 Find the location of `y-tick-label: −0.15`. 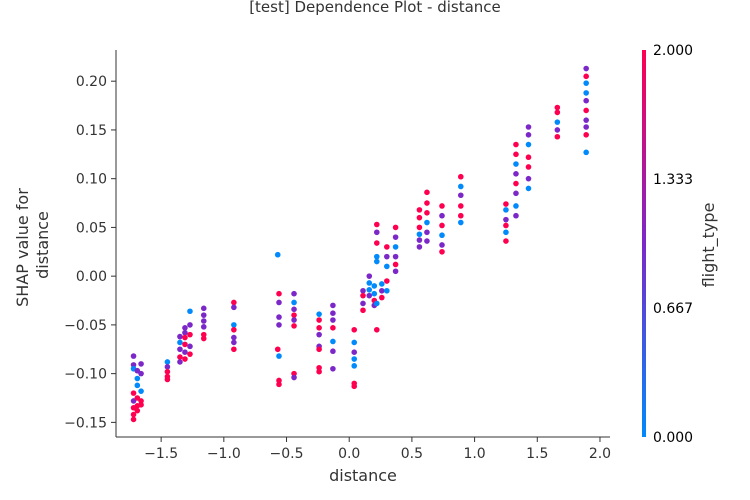

y-tick-label: −0.15 is located at coordinates (85, 423).